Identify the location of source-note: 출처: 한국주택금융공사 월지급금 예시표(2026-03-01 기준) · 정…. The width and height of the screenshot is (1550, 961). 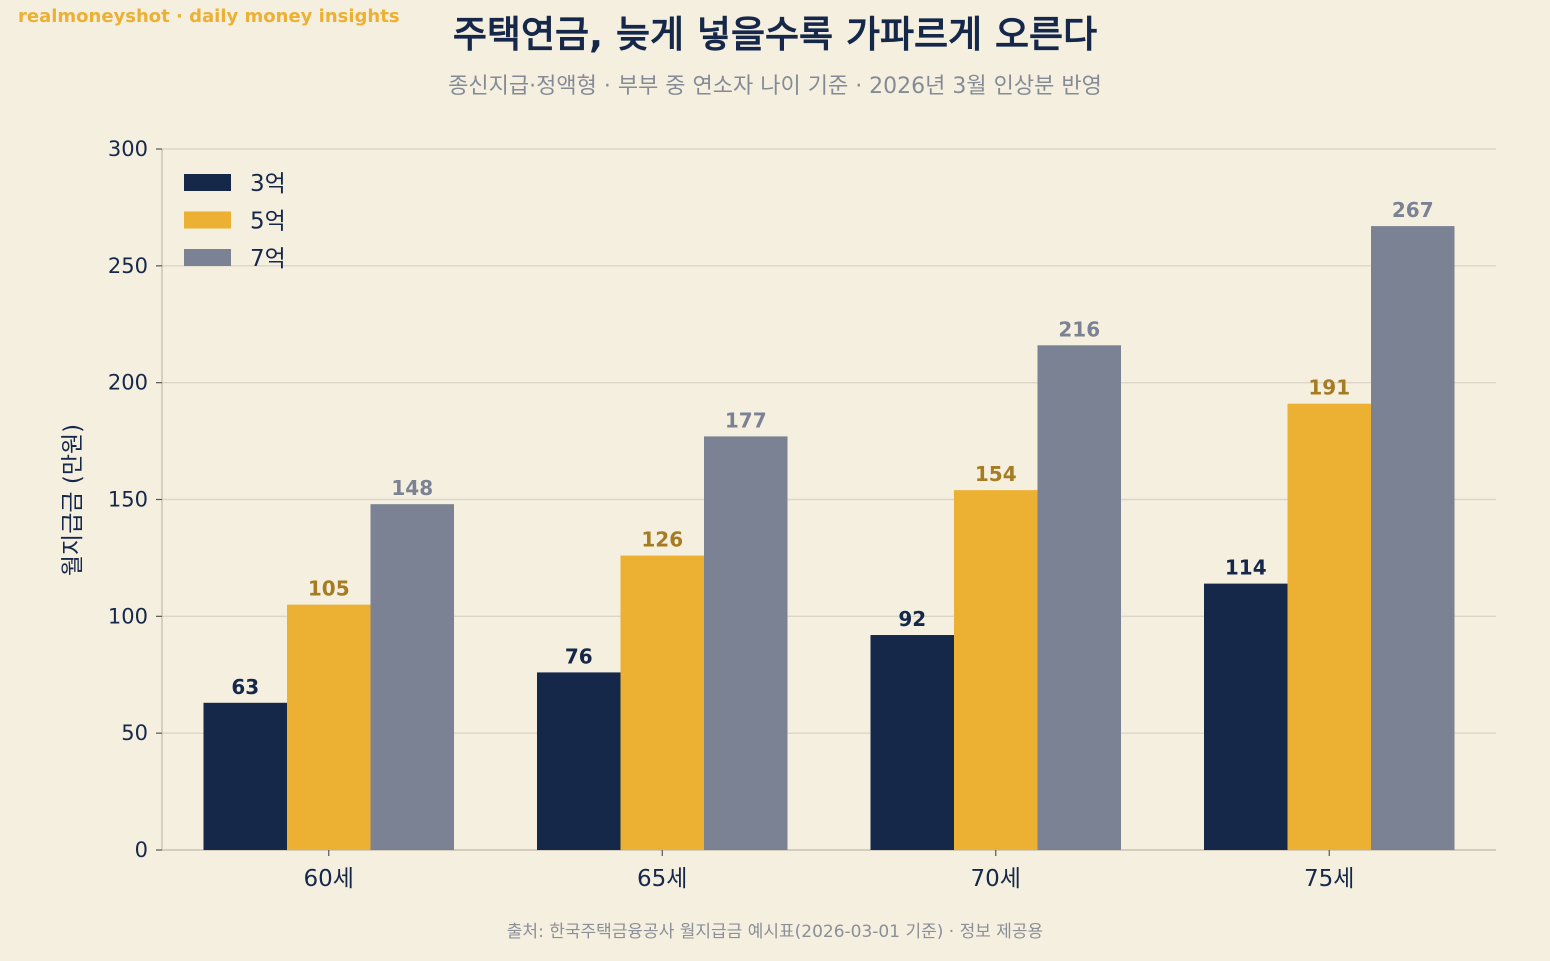
(775, 932).